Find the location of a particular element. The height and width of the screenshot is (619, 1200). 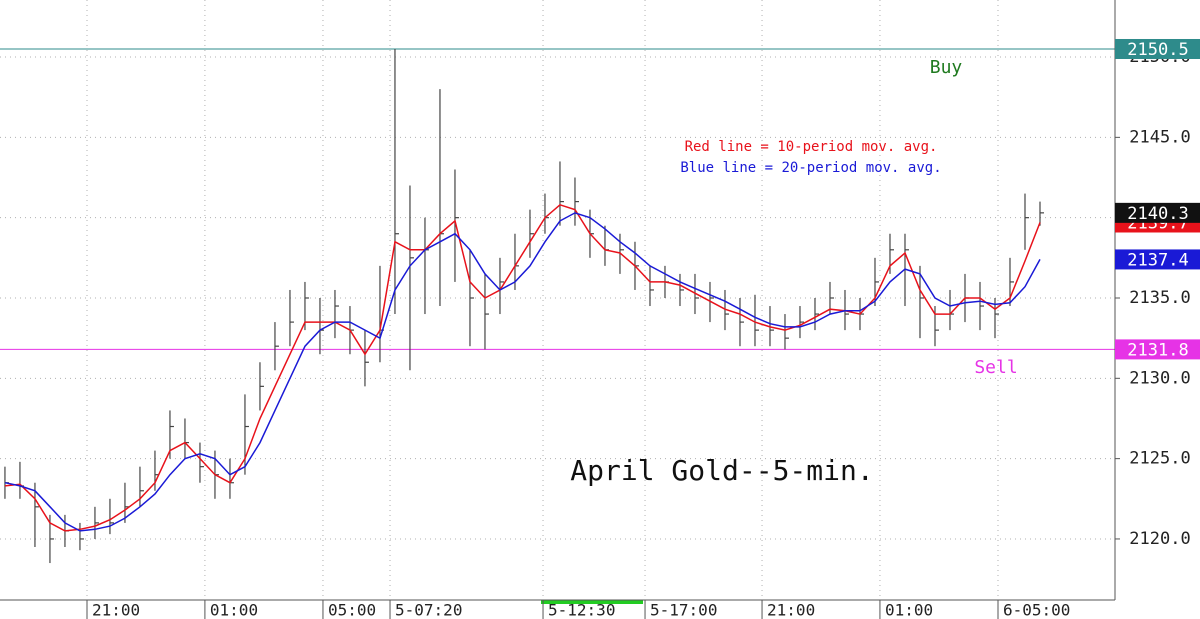

y-tick-label: 2130.0 is located at coordinates (1159, 378).